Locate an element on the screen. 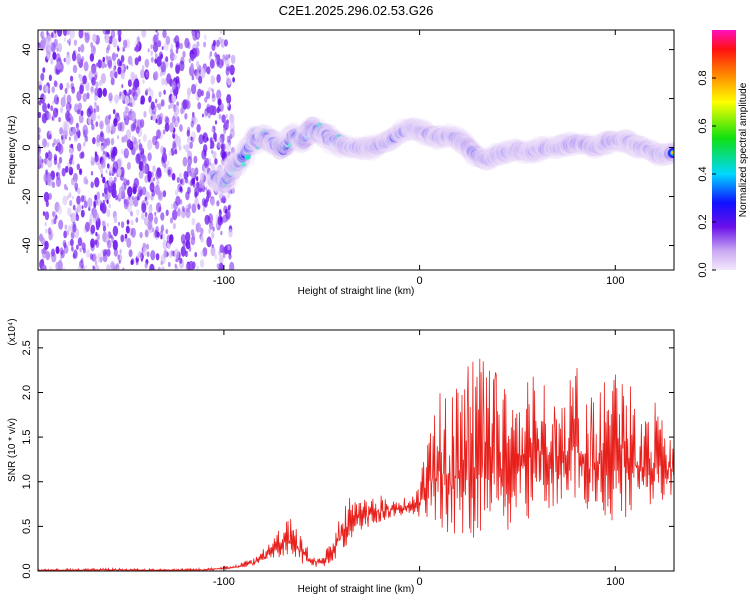 This screenshot has width=750, height=600. snr-ytick-label: 2.5 is located at coordinates (27, 347).